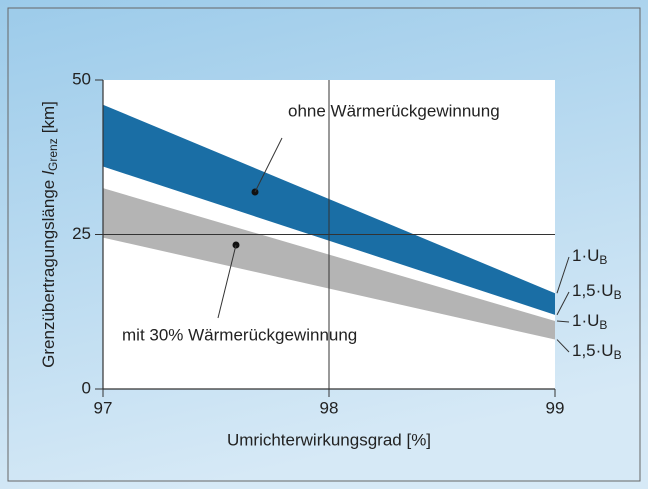  Describe the element at coordinates (329, 439) in the screenshot. I see `x-axis-label: Umrichterwirkungsgrad [%]` at that location.